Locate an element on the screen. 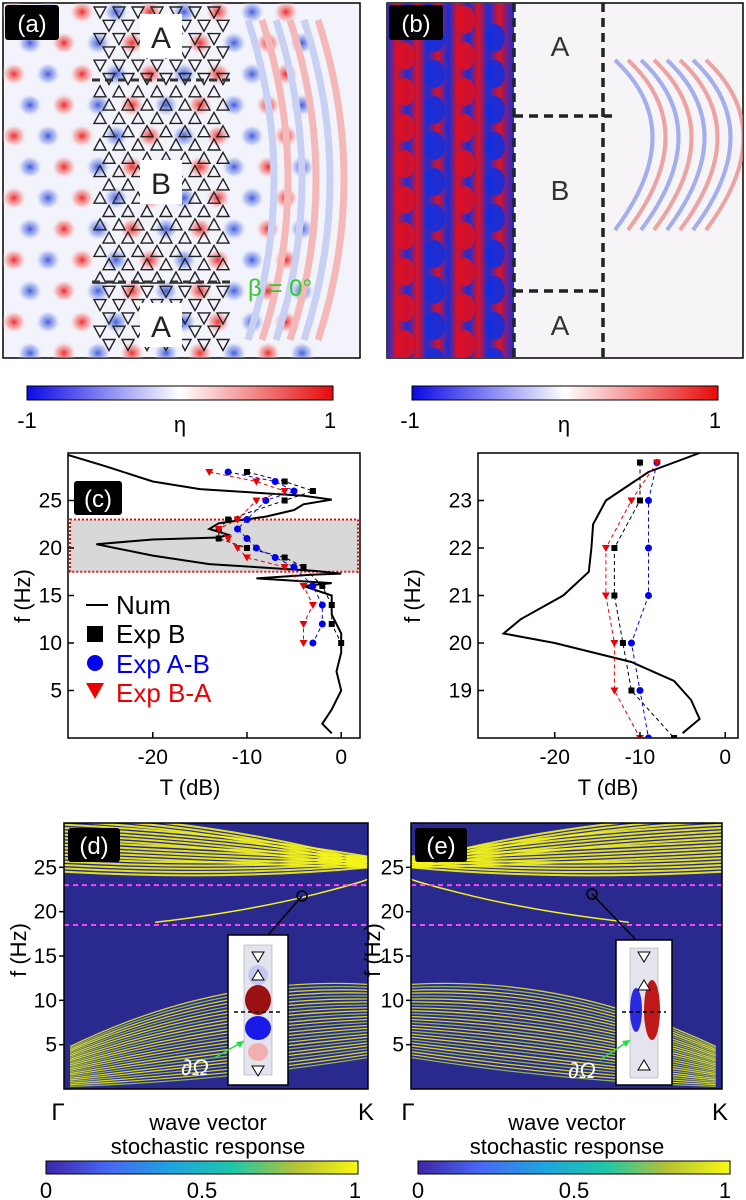 This screenshot has height=1200, width=746. chart-zoom-ylabel: f (Hz) is located at coordinates (412, 596).